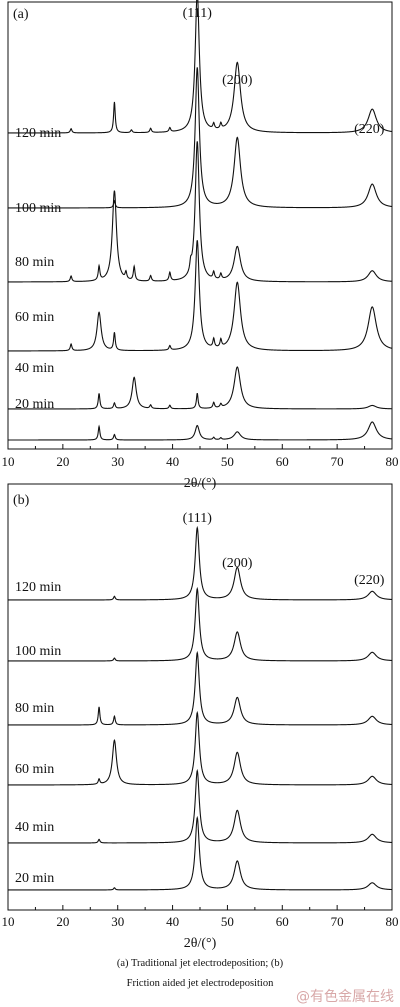 The width and height of the screenshot is (400, 1007). I want to click on panel-label: (a), so click(21, 14).